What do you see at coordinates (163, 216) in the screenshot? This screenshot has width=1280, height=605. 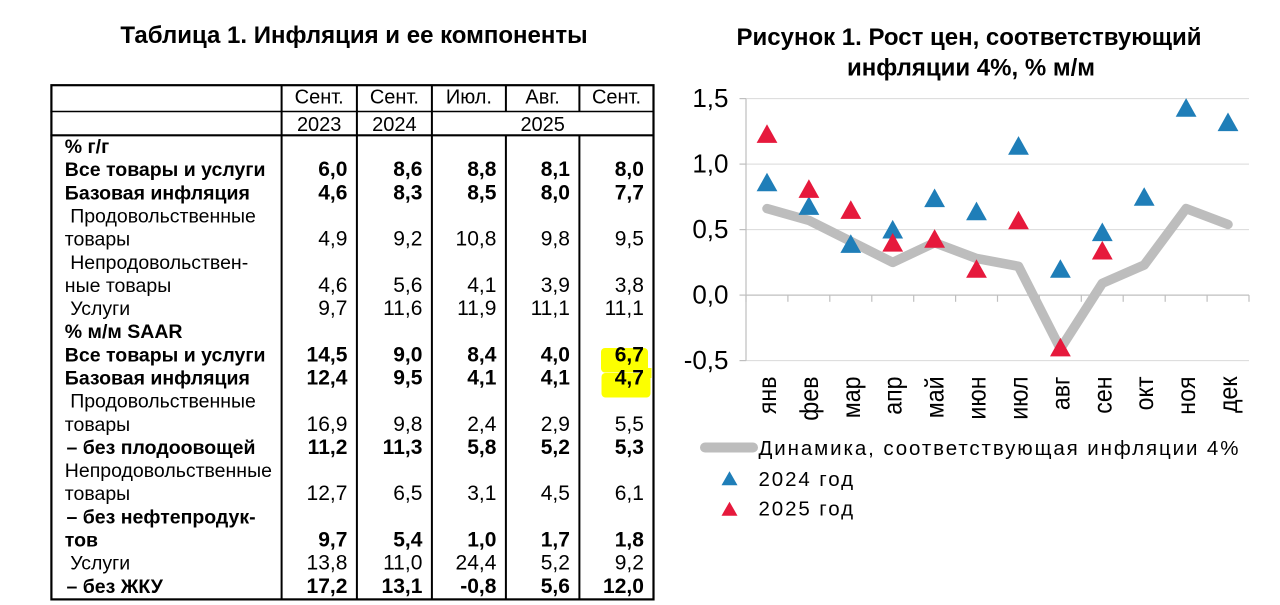 I see `svg-text: Продовольственные` at bounding box center [163, 216].